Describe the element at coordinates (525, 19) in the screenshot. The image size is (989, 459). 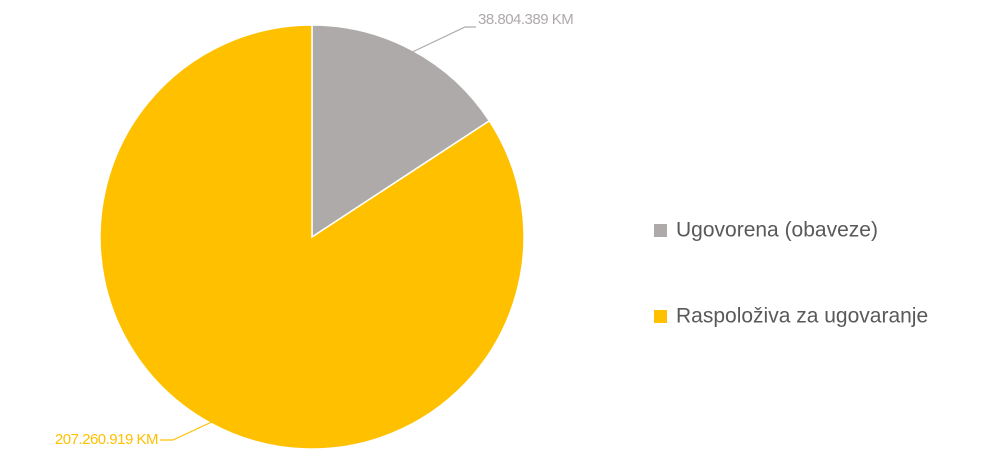
I see `data-label: 38.804.389 KM` at that location.